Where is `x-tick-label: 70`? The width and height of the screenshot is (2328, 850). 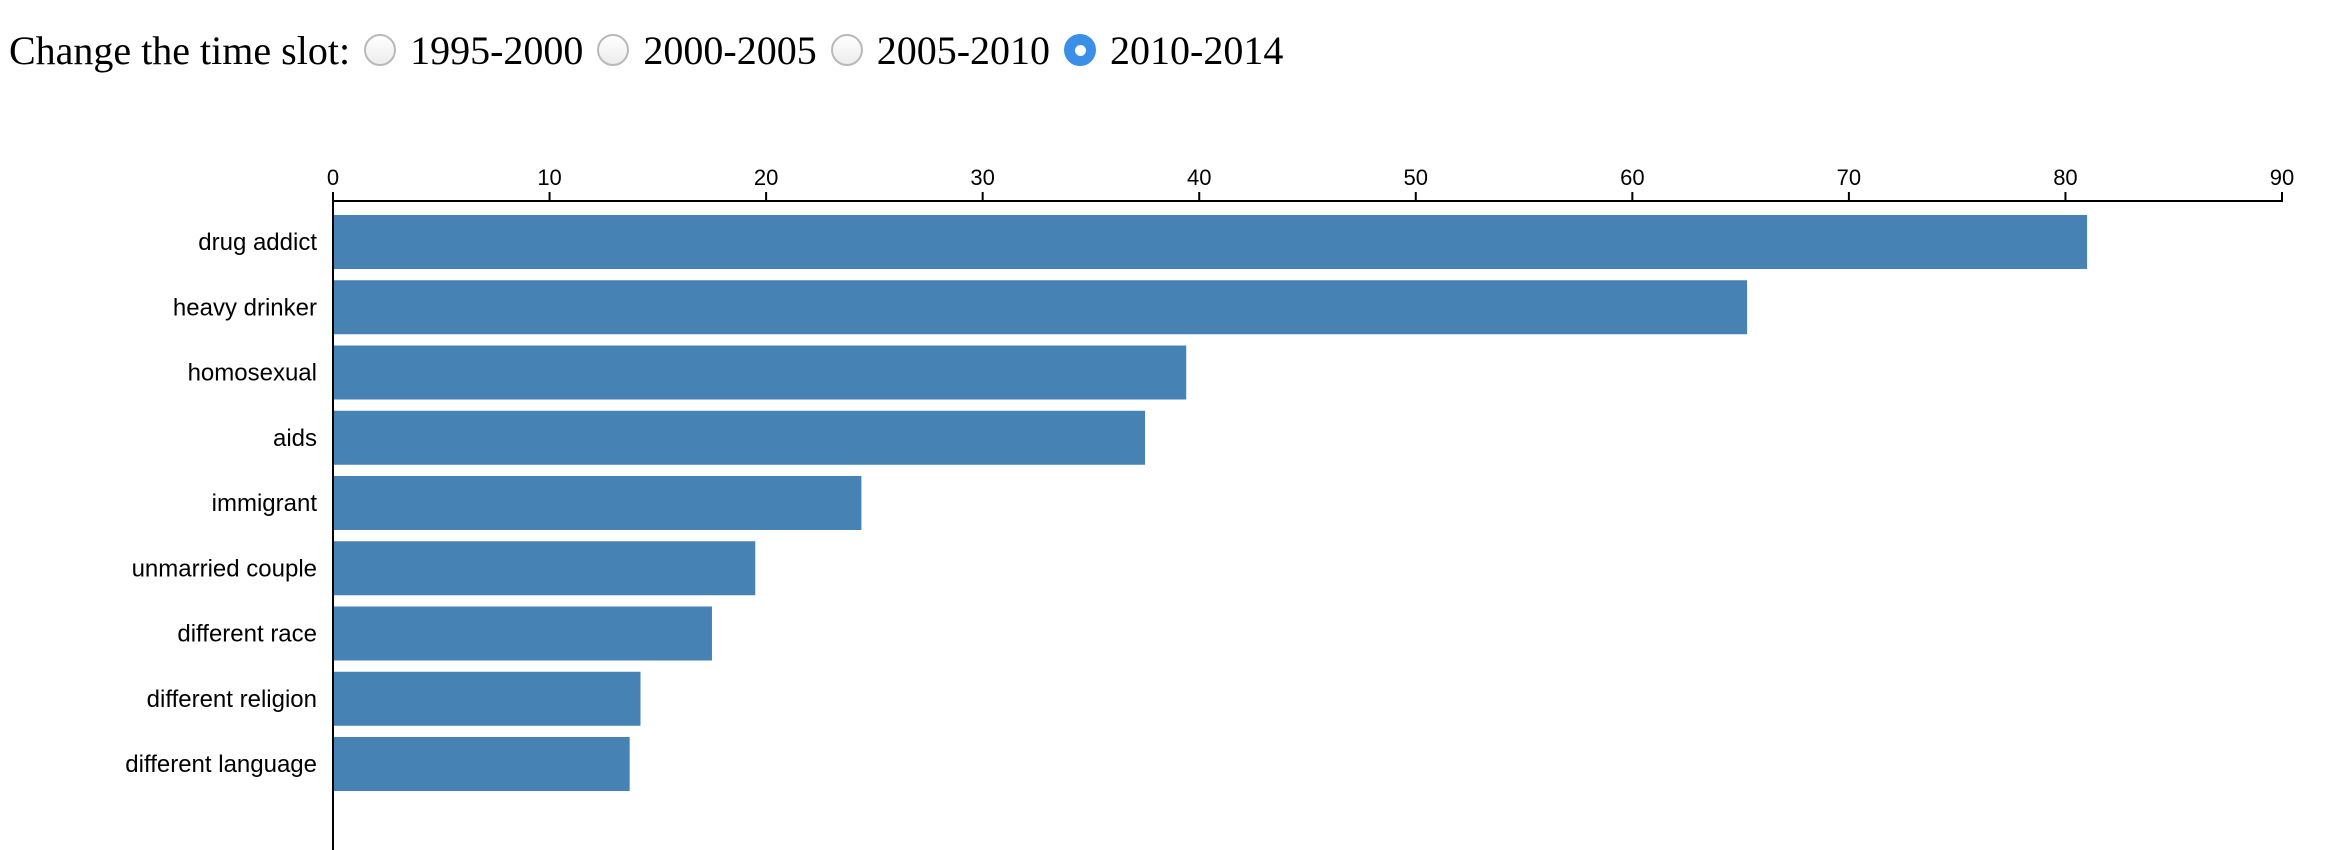
x-tick-label: 70 is located at coordinates (1849, 177).